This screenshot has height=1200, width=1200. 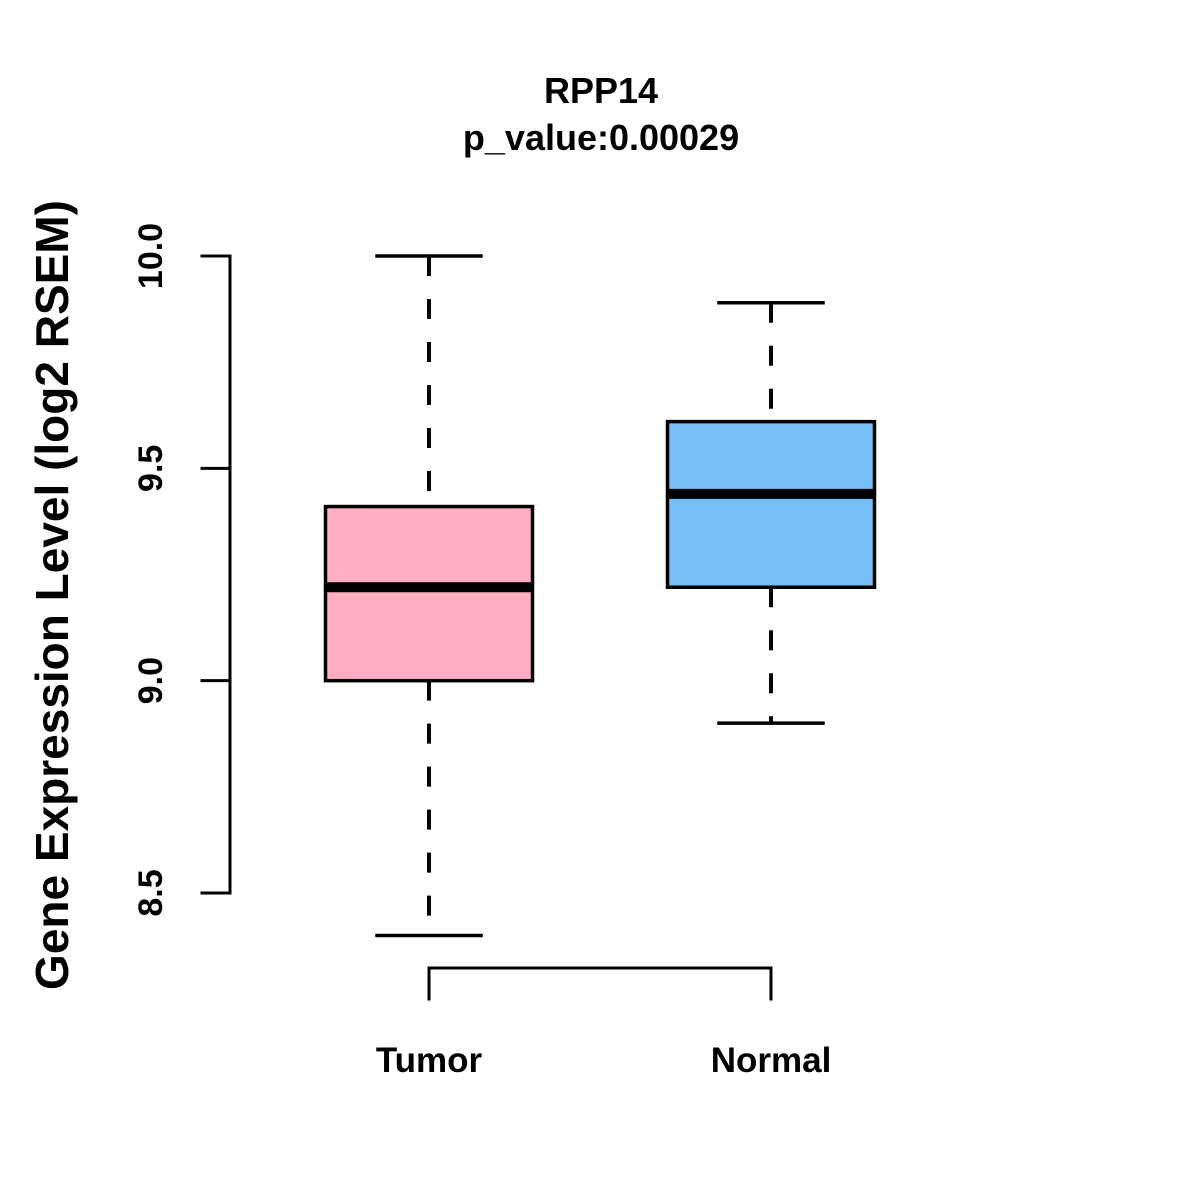 I want to click on y-tick-label: 10.0, so click(x=151, y=256).